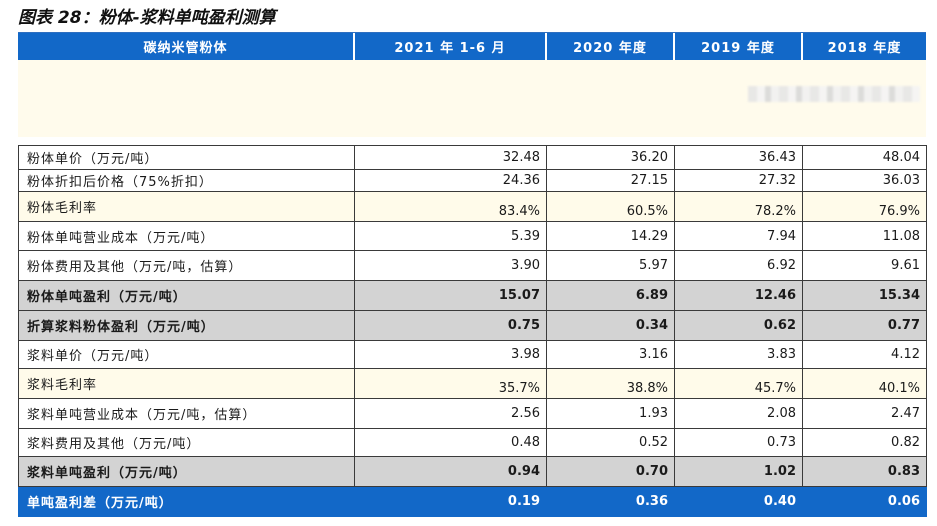 The height and width of the screenshot is (526, 937). I want to click on table-cell: 0.83, so click(864, 471).